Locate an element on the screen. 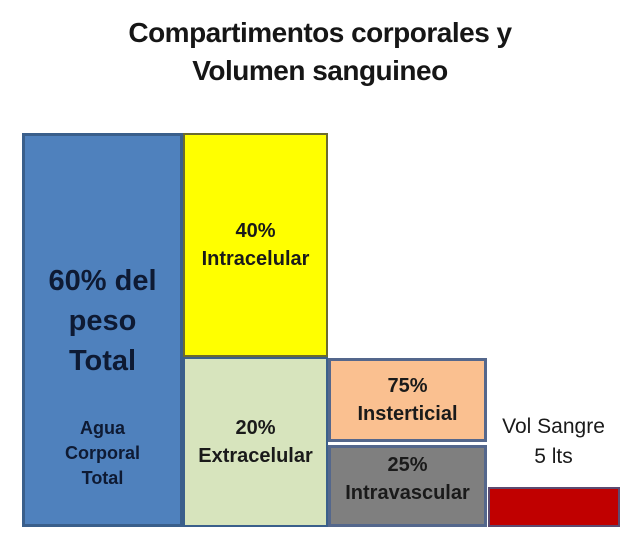 Image resolution: width=640 pixels, height=542 pixels. interstitial-label: 75% Insterticial is located at coordinates (407, 400).